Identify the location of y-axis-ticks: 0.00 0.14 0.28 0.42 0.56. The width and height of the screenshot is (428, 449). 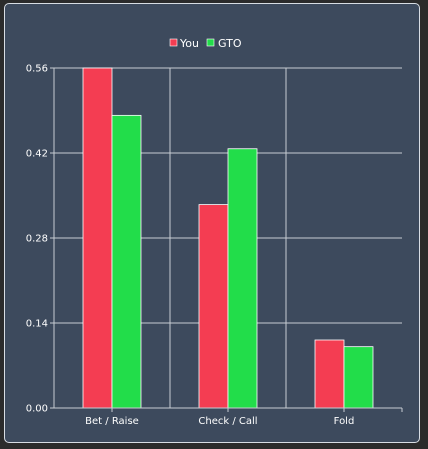
(37, 239).